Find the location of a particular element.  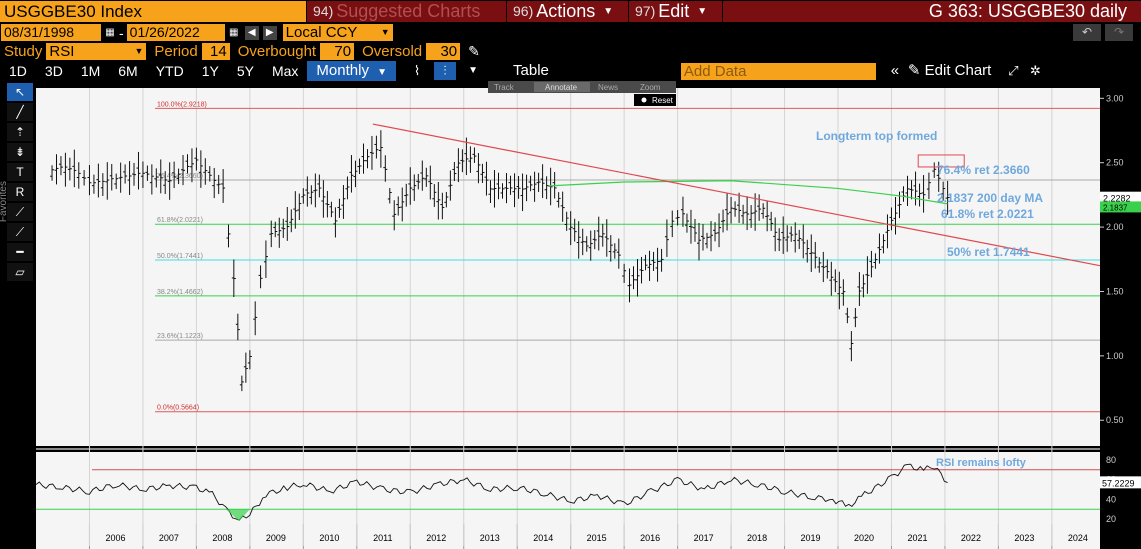

next-period-button: ▶ is located at coordinates (269, 32).